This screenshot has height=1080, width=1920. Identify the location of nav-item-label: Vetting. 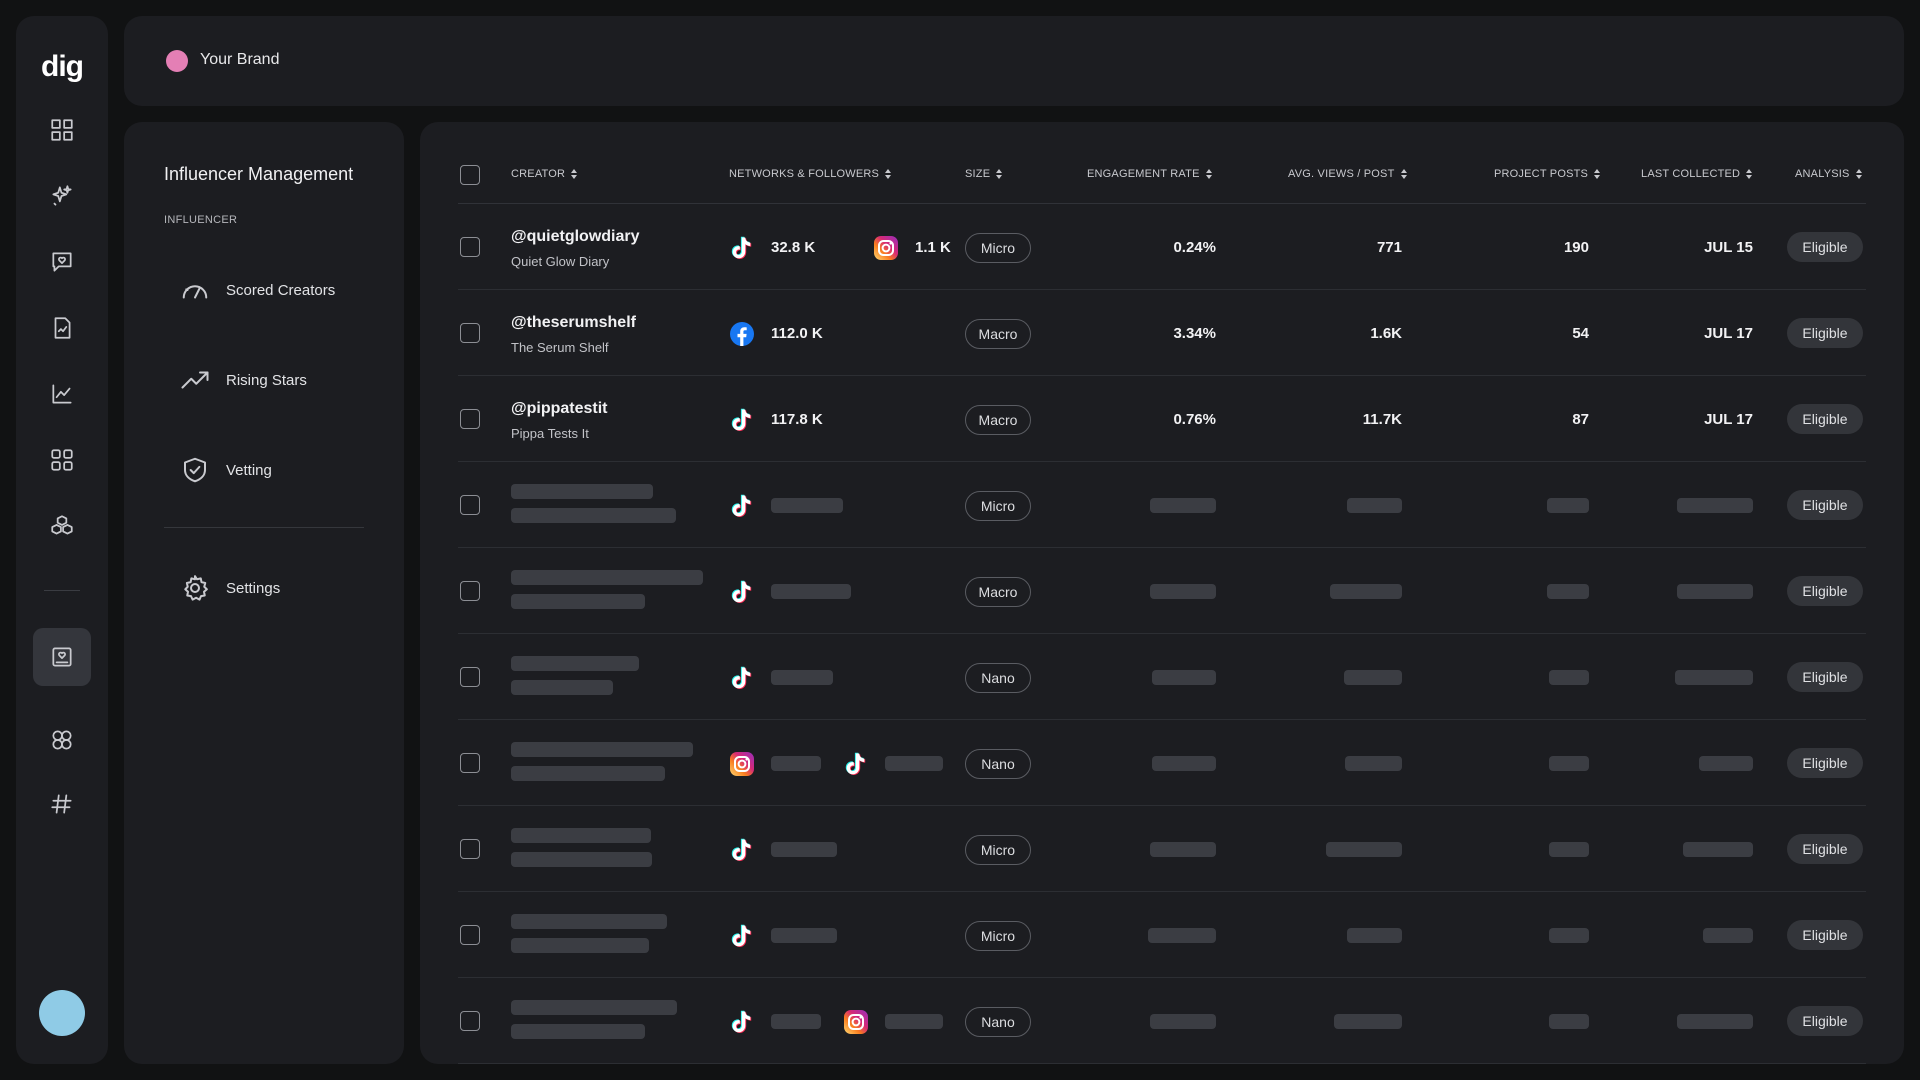
(249, 470).